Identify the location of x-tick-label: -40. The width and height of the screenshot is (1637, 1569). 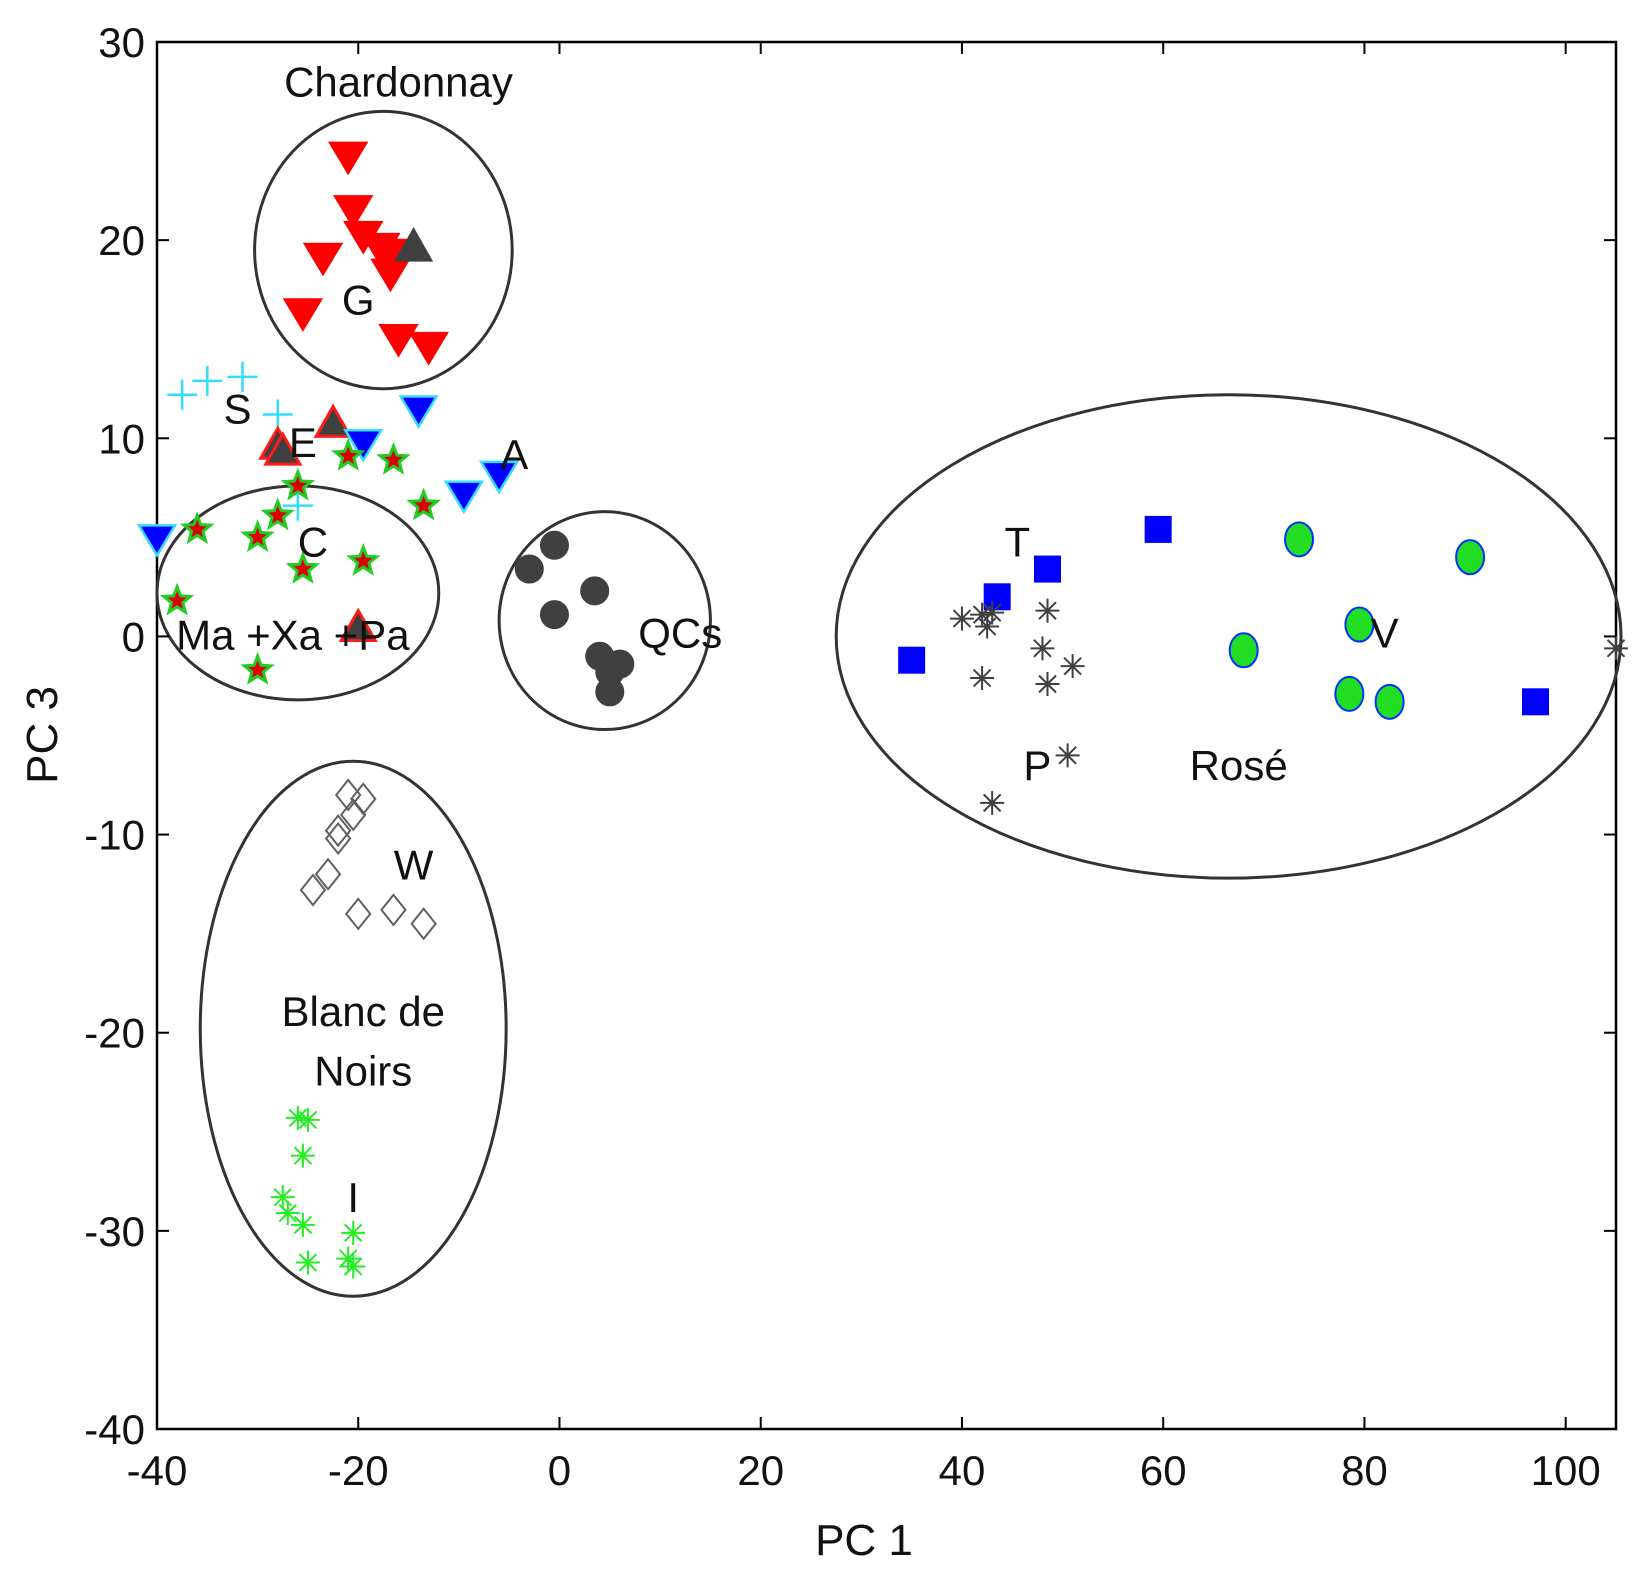
(157, 1470).